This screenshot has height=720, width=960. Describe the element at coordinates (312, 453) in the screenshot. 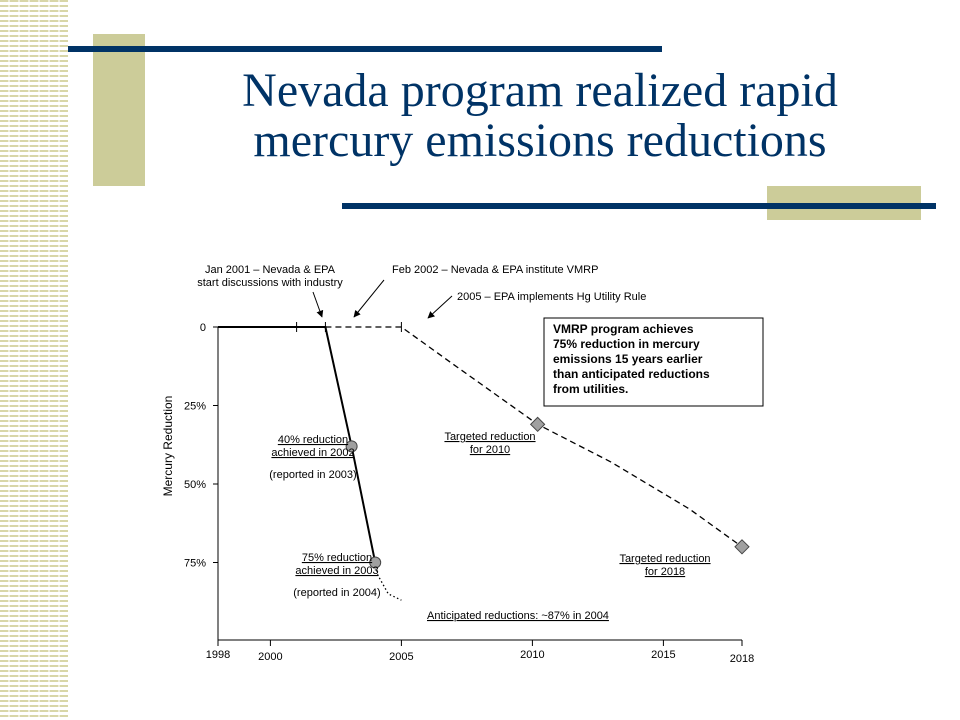

I see `annotation-40-reduction: achieved in 2002` at that location.